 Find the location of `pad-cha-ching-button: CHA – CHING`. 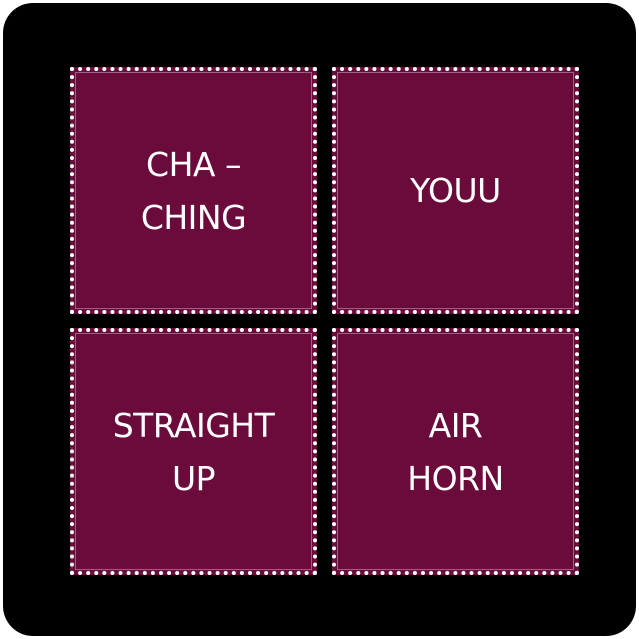

pad-cha-ching-button: CHA – CHING is located at coordinates (193, 190).